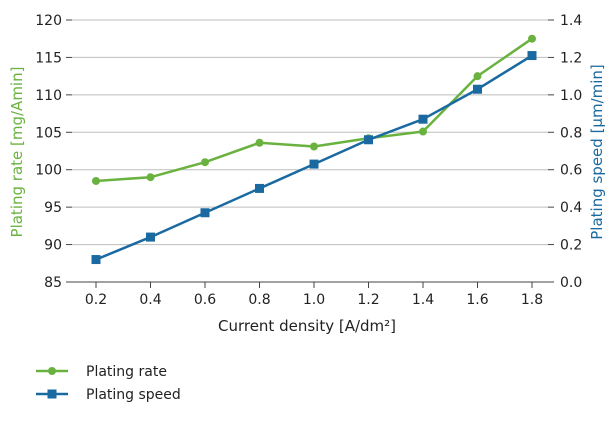 This screenshot has width=611, height=436. Describe the element at coordinates (48, 58) in the screenshot. I see `y-left-tick-label: 115` at that location.